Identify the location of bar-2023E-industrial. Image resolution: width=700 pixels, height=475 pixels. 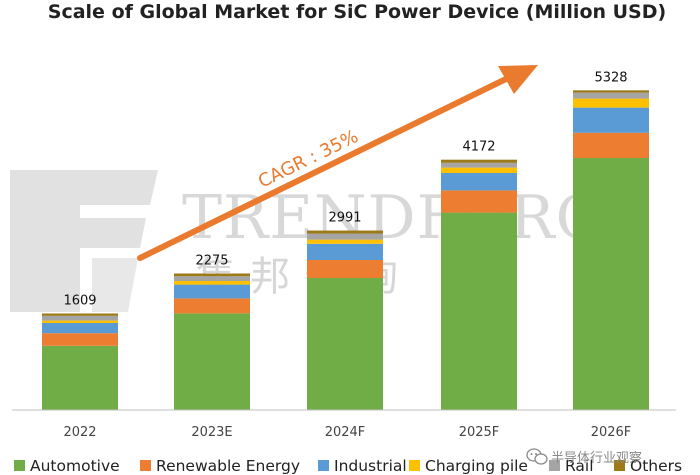
(212, 291).